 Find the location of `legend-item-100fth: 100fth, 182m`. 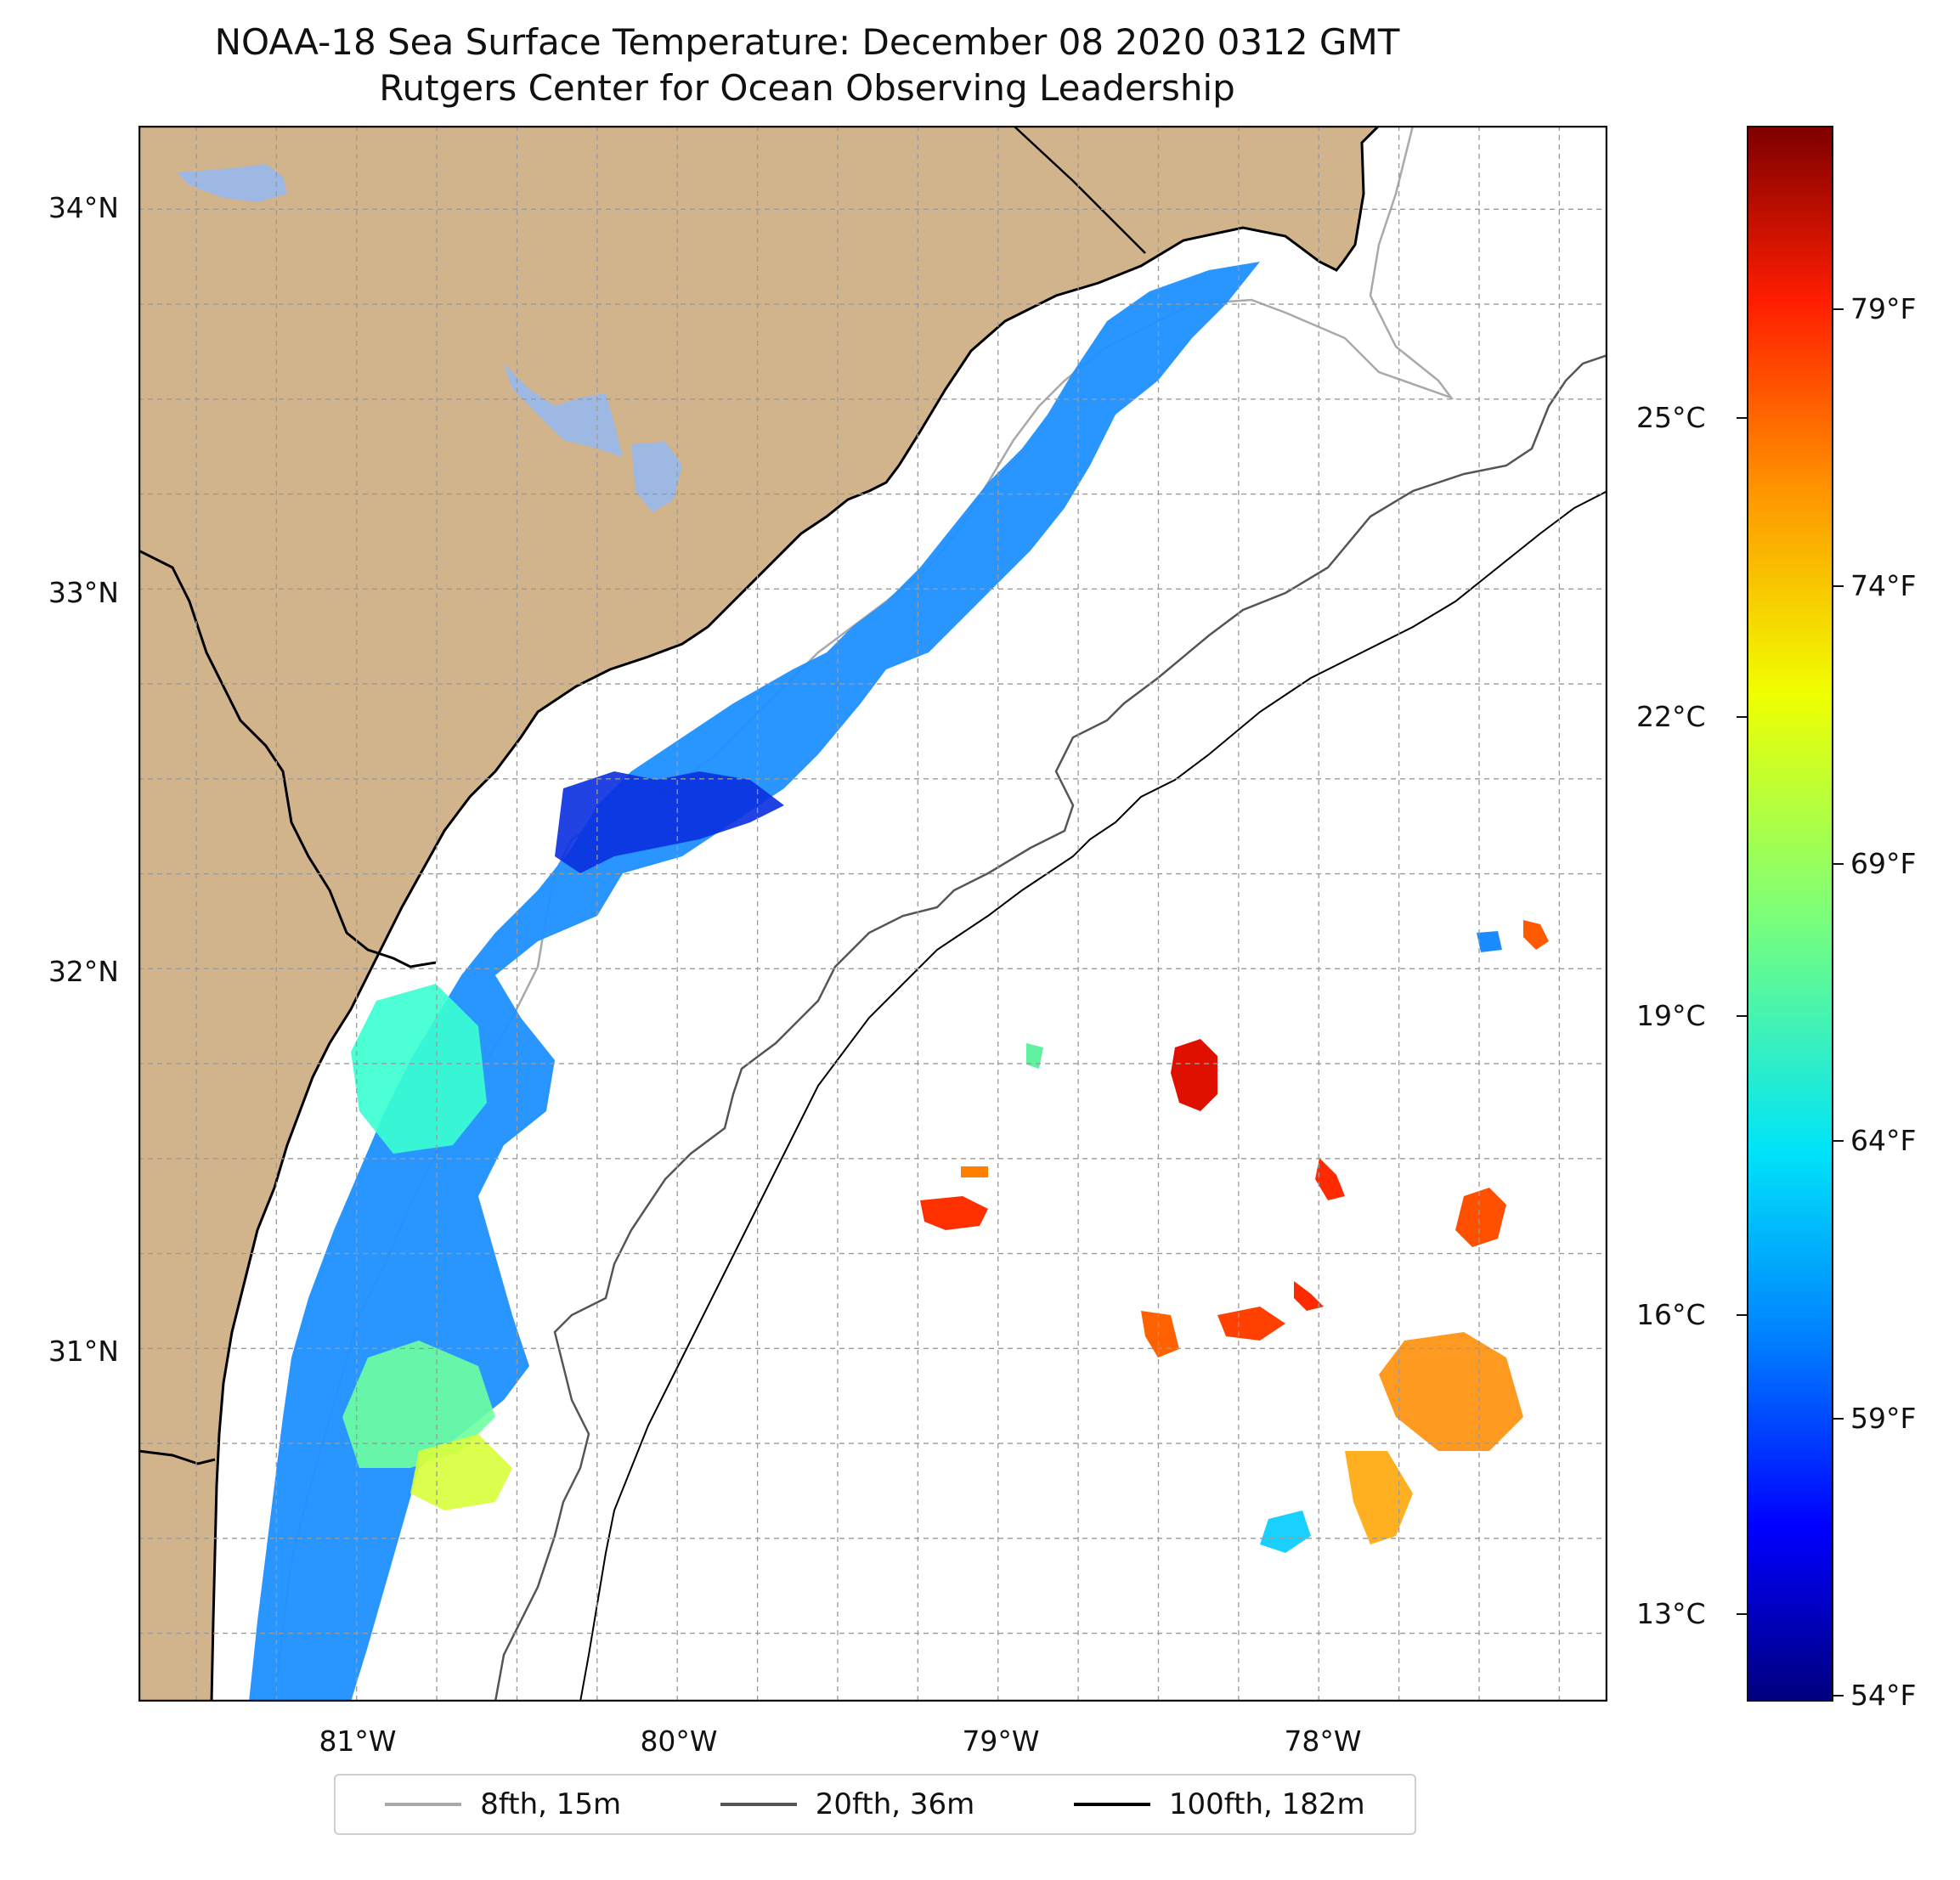

legend-item-100fth: 100fth, 182m is located at coordinates (1219, 1804).